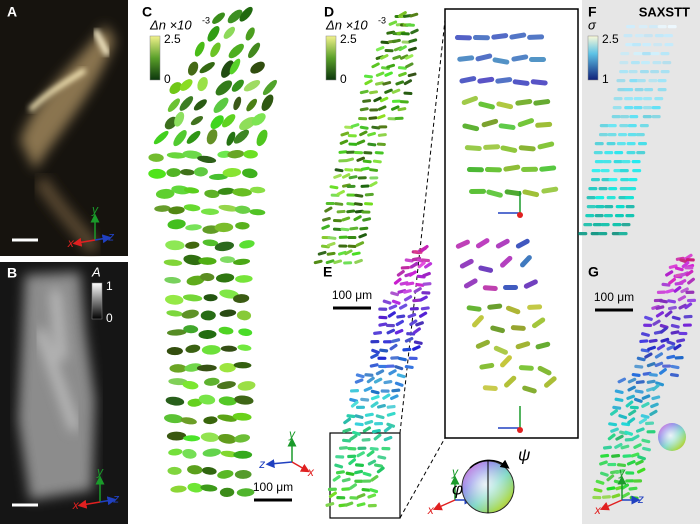 Image resolution: width=700 pixels, height=529 pixels. I want to click on colorbar-title: Δn ×10, so click(346, 24).